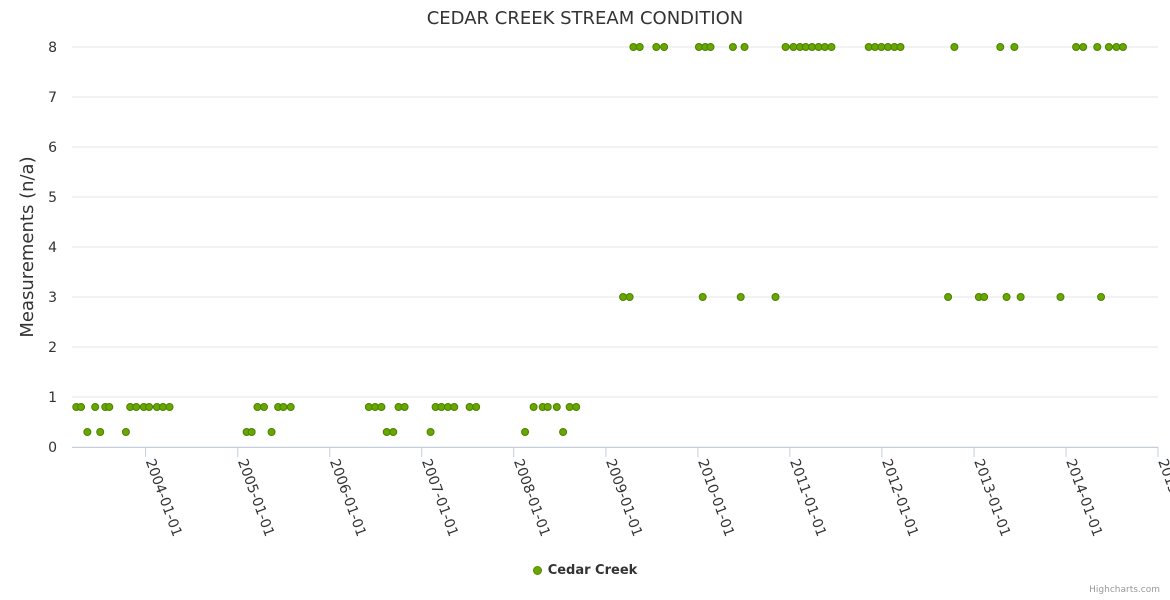 This screenshot has height=600, width=1170. I want to click on legend: Cedar Creek, so click(585, 571).